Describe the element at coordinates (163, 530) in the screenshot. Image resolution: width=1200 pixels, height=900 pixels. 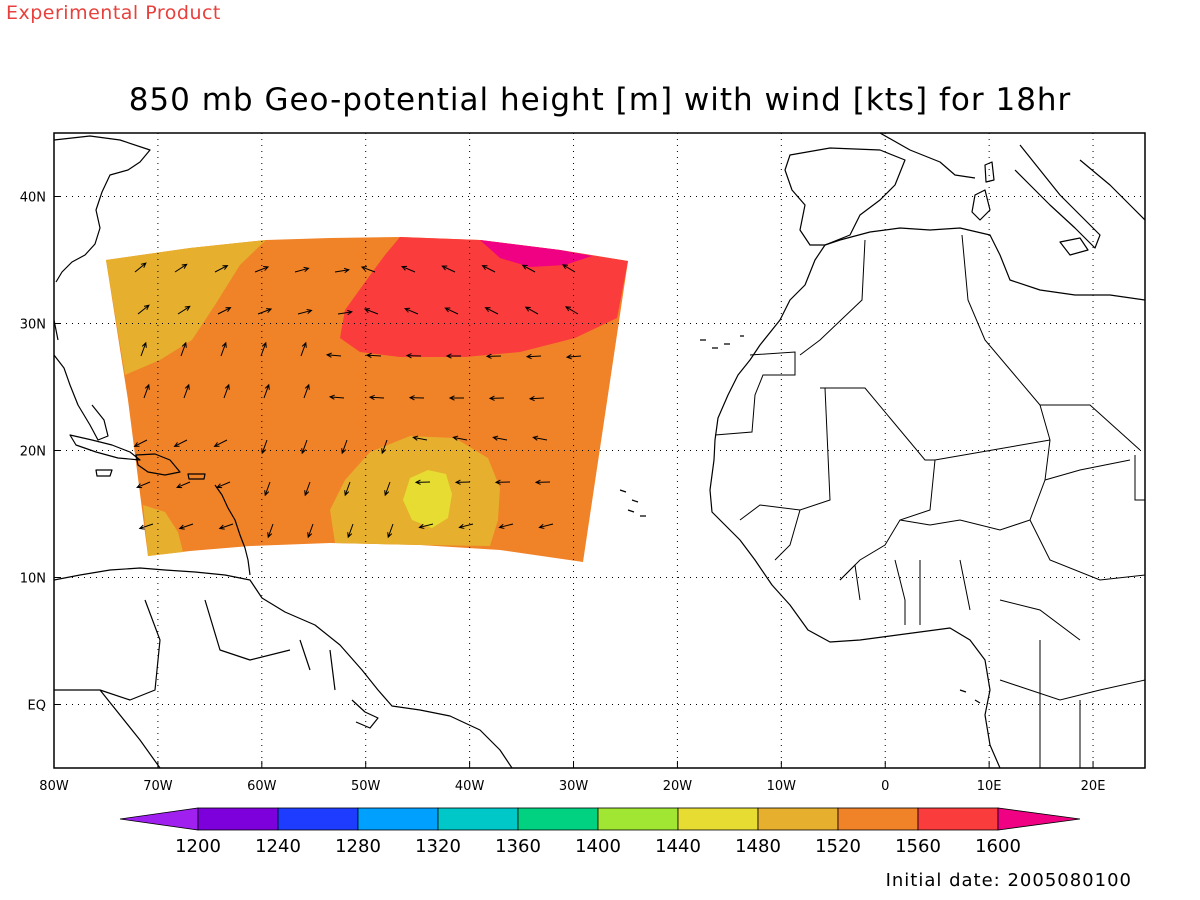
I see `contour-1520-southwest` at that location.